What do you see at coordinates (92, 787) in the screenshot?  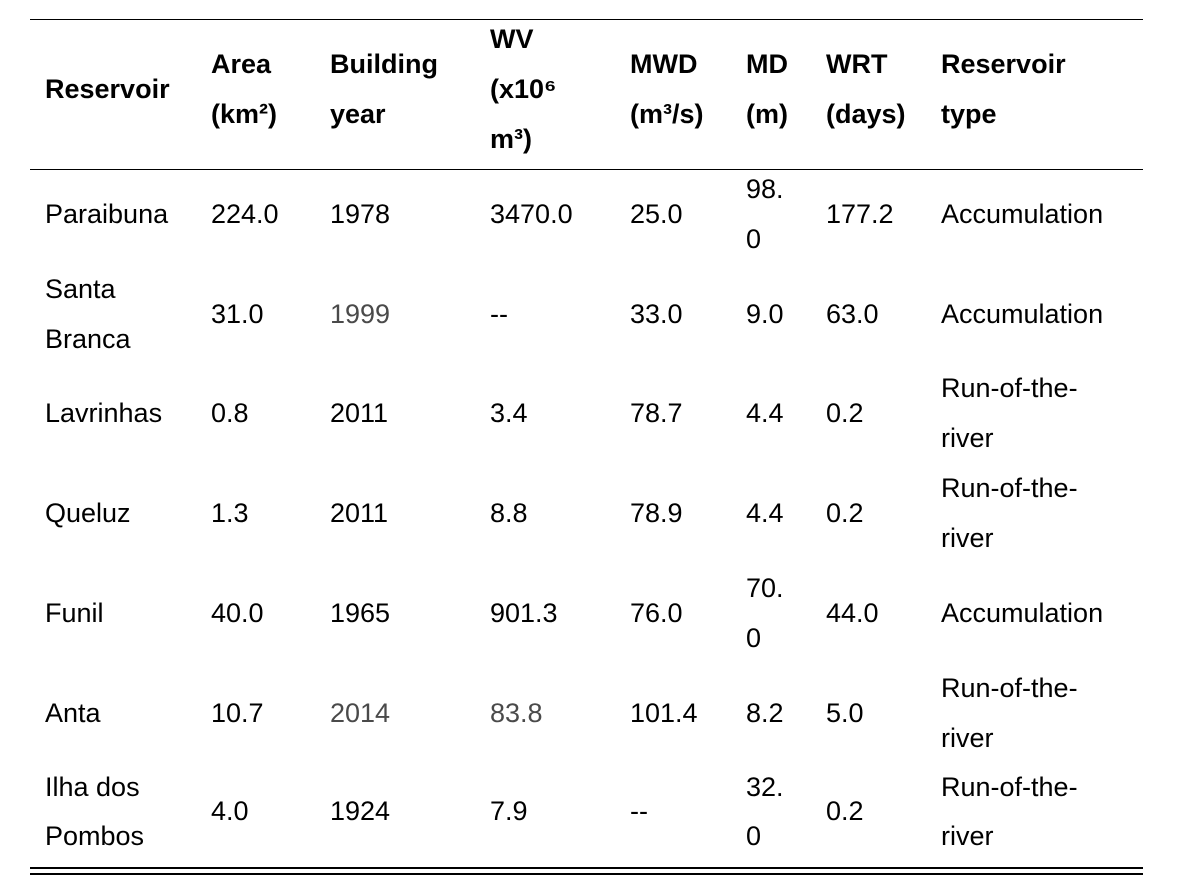 I see `cell-reservoir: Ilha dos` at bounding box center [92, 787].